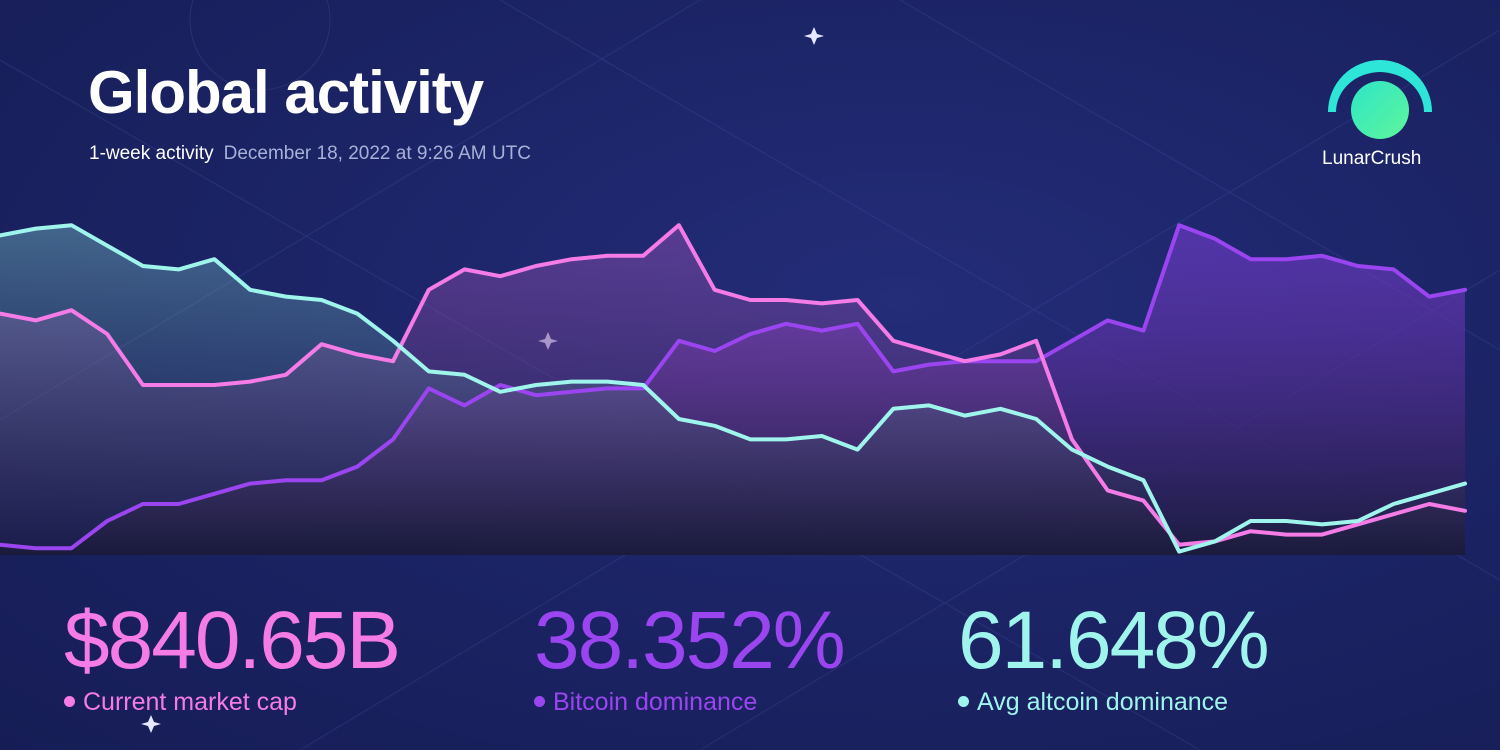 The height and width of the screenshot is (750, 1500). What do you see at coordinates (689, 702) in the screenshot?
I see `stat-label: Bitcoin dominance` at bounding box center [689, 702].